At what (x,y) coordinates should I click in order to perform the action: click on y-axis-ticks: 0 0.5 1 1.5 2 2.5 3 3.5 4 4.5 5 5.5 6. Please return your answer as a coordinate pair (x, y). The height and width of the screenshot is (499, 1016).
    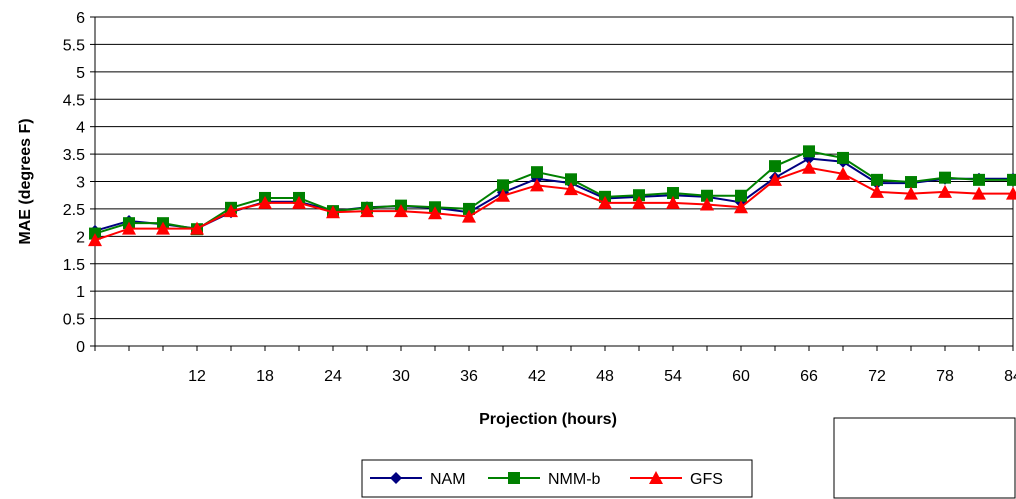
    Looking at the image, I should click on (79, 183).